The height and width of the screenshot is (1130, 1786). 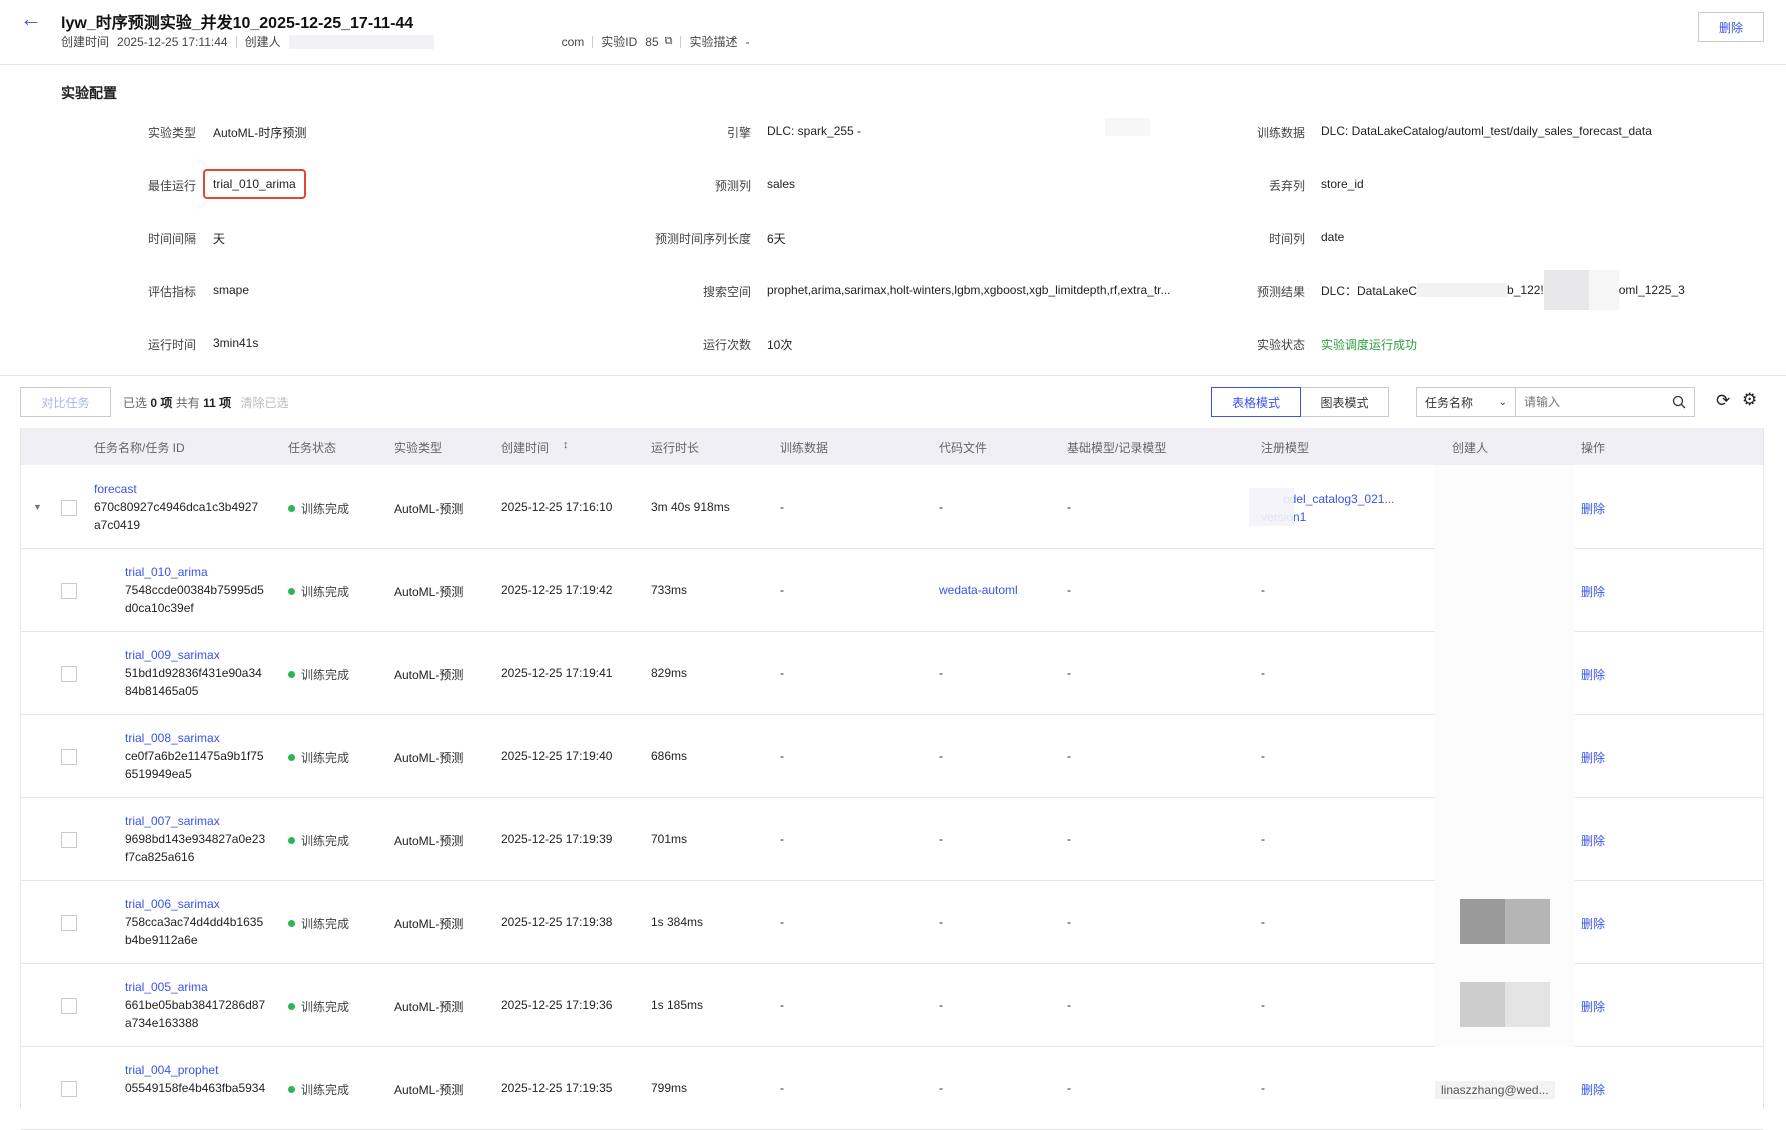 What do you see at coordinates (291, 591) in the screenshot?
I see `status-dot-icon` at bounding box center [291, 591].